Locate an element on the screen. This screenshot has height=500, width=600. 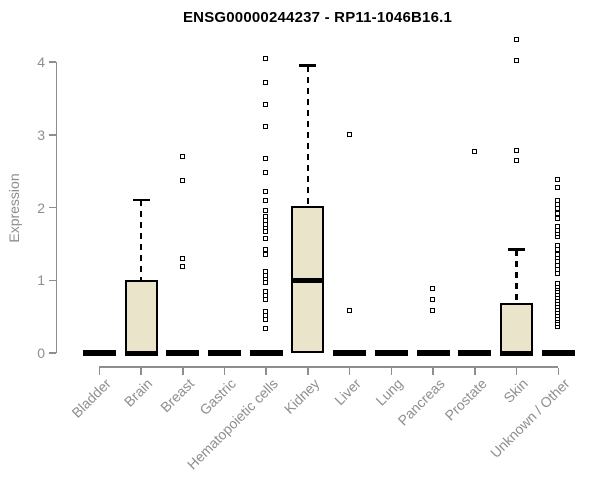
x-tick-label: Lung is located at coordinates (389, 392).